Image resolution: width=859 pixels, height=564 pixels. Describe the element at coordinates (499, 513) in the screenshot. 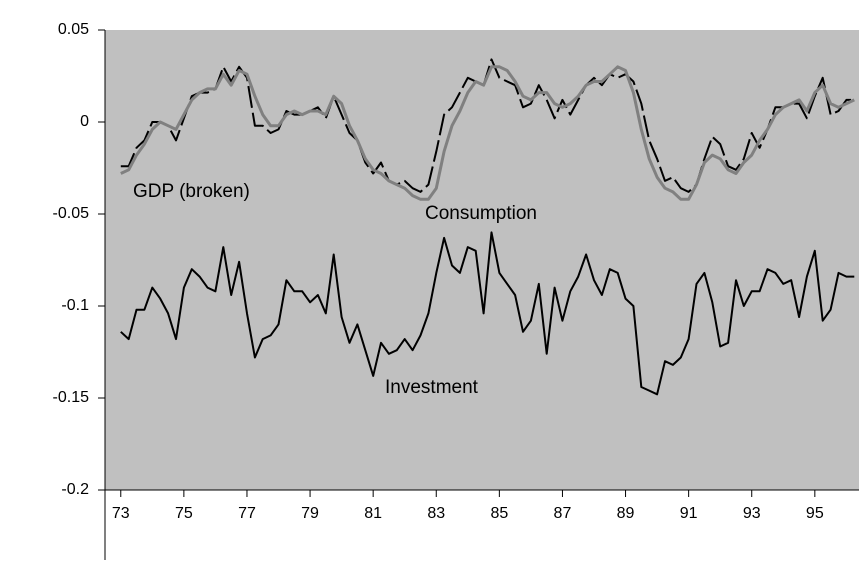

I see `x-tick-label: 85` at that location.